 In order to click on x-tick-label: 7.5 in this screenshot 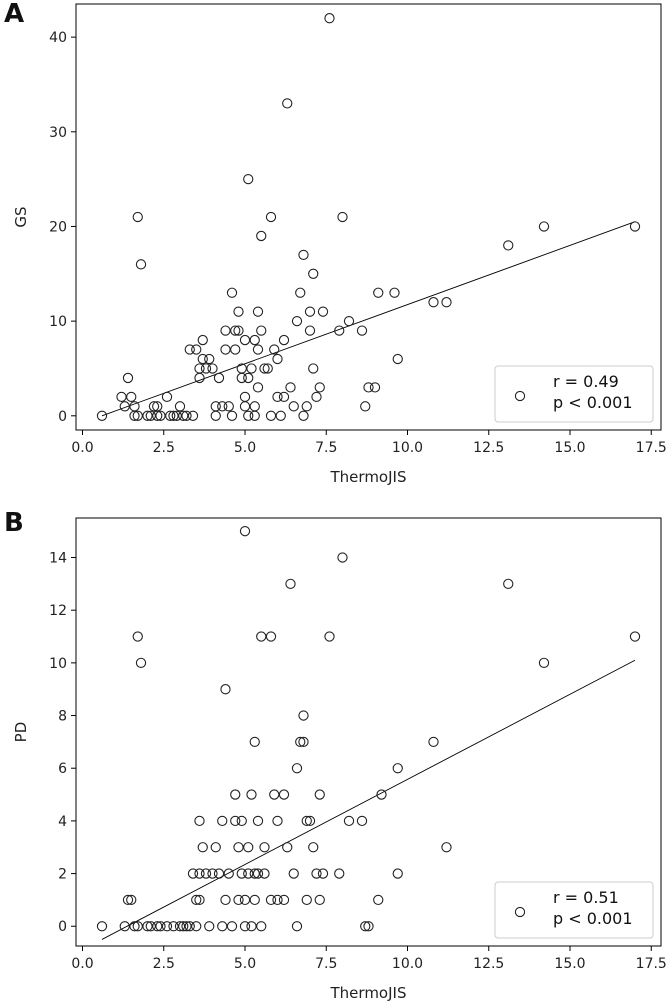, I will do `click(326, 448)`.